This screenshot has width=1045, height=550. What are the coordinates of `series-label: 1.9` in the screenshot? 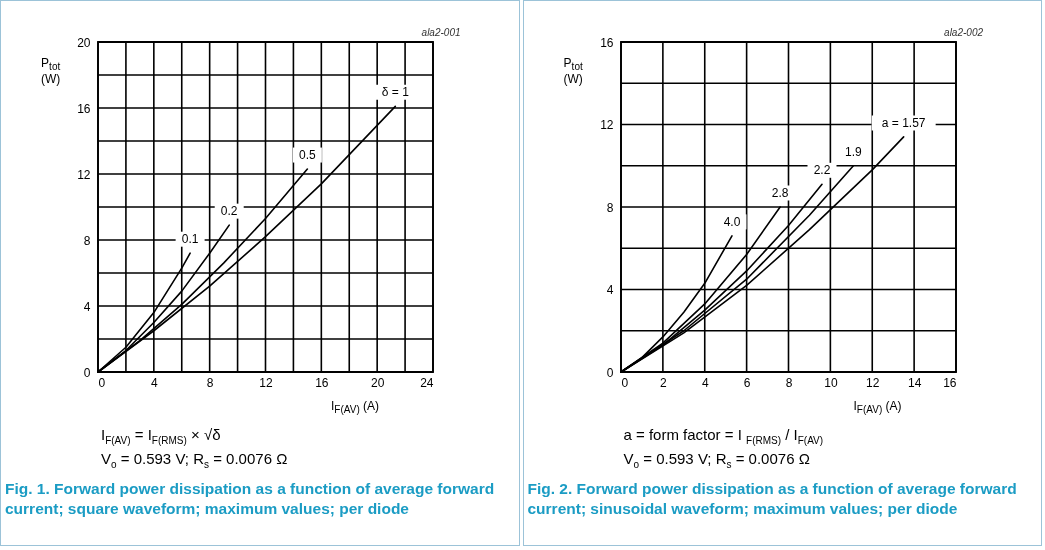 It's located at (853, 151).